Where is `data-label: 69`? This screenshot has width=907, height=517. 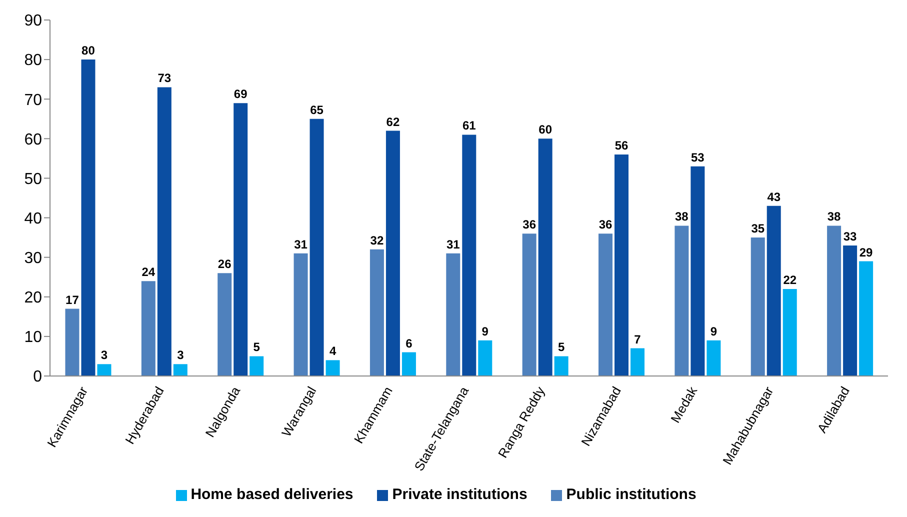
data-label: 69 is located at coordinates (241, 94).